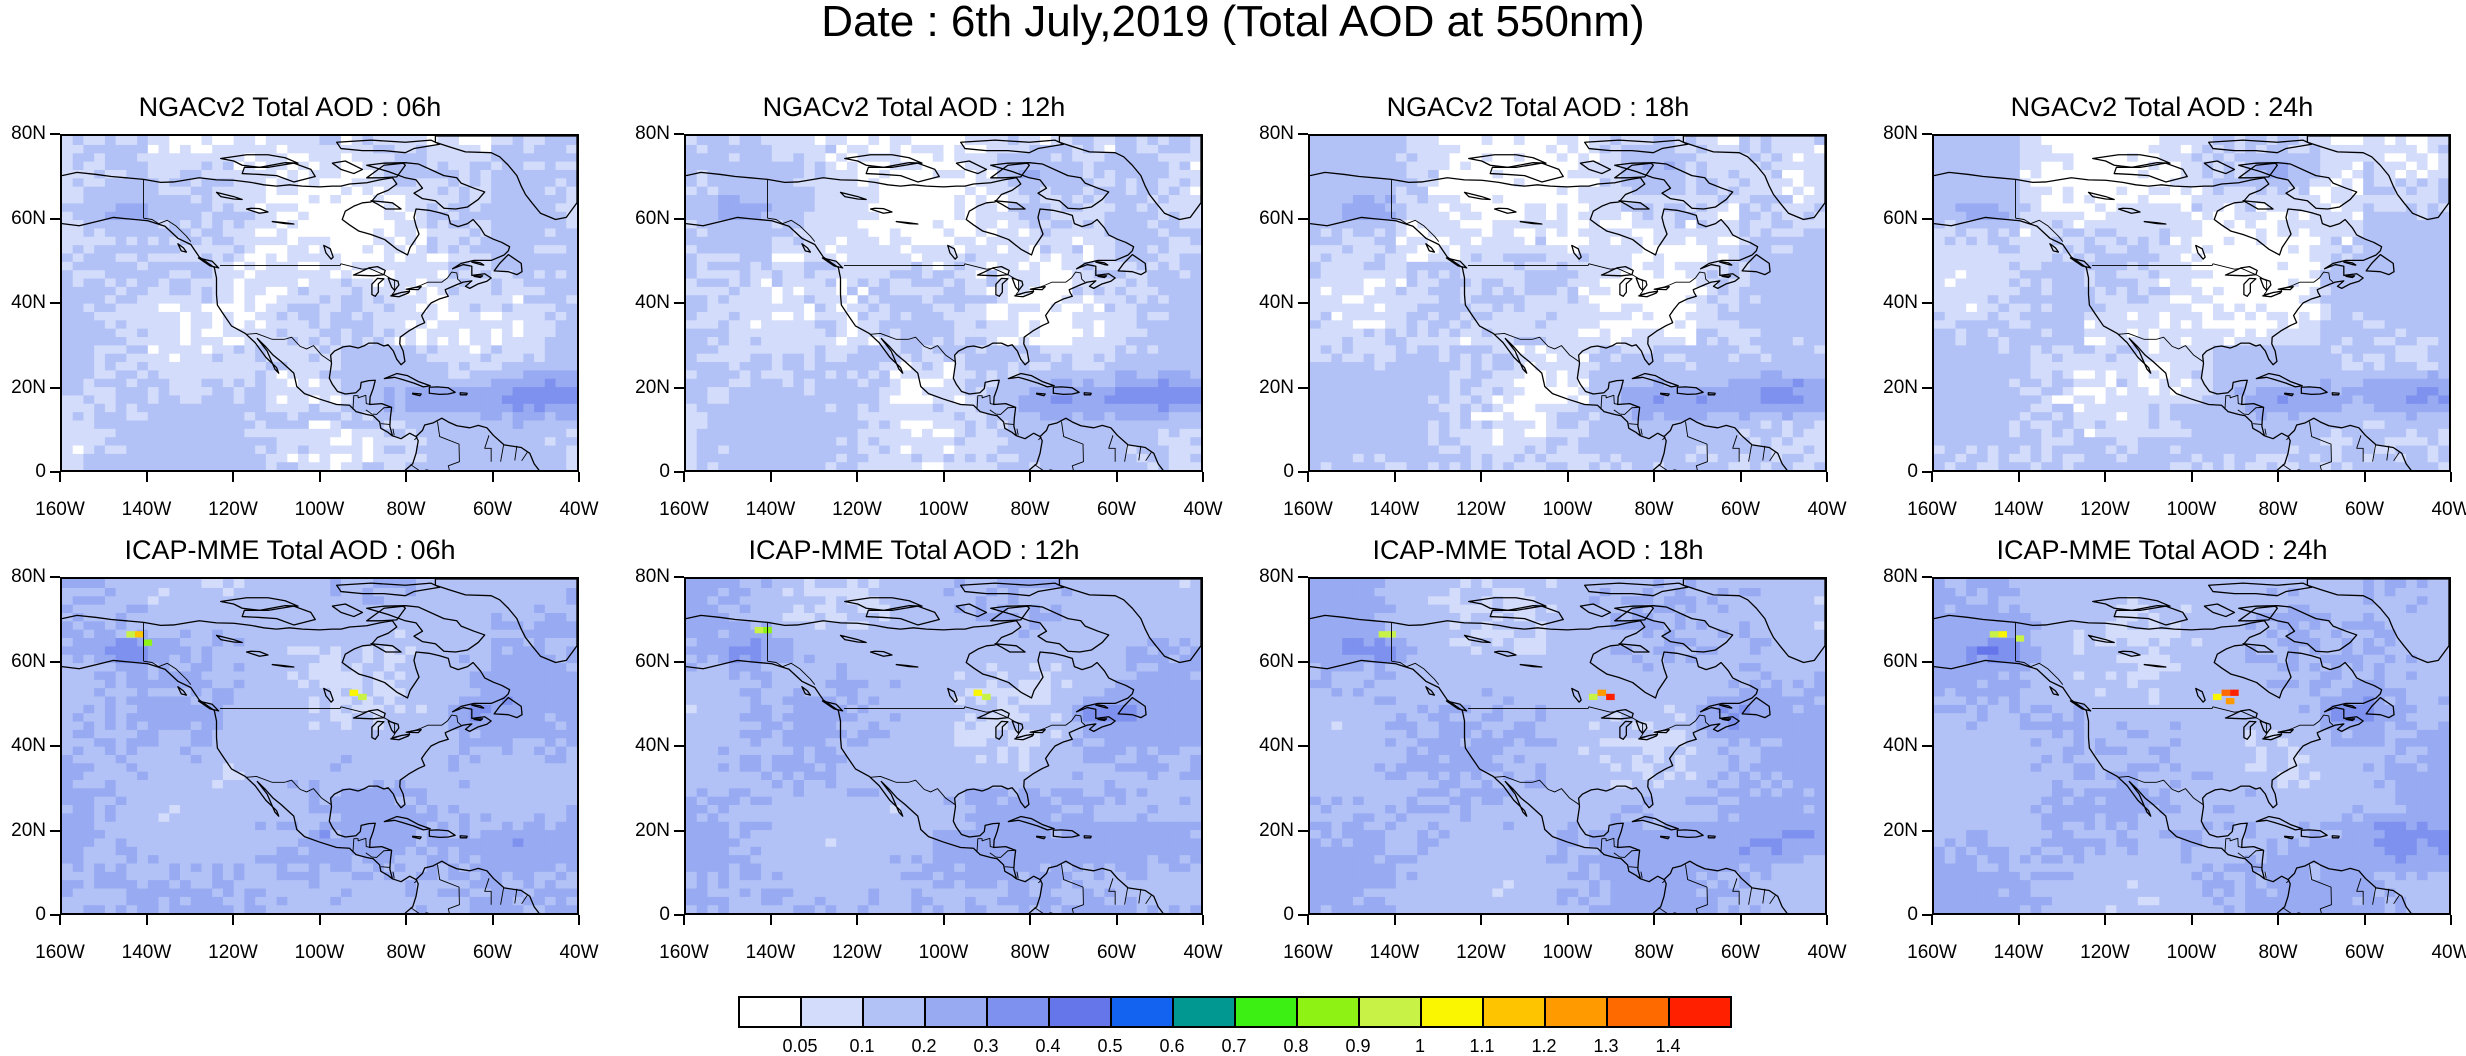 The width and height of the screenshot is (2466, 1056). Describe the element at coordinates (60, 477) in the screenshot. I see `lon-tick` at that location.